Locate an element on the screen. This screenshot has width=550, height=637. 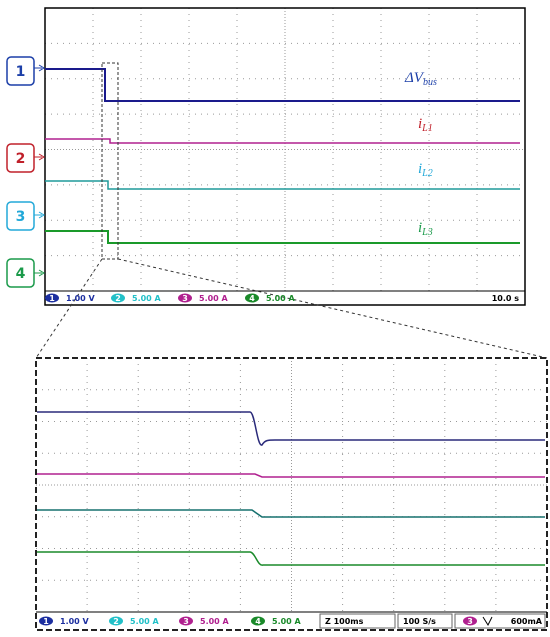
label-sub: L2 is located at coordinates (427, 173).